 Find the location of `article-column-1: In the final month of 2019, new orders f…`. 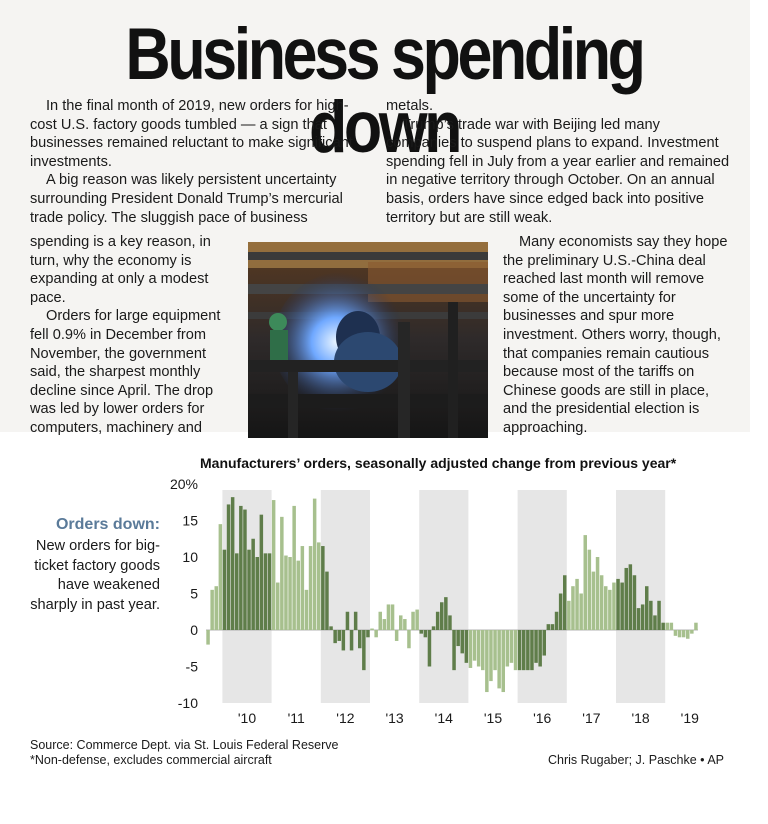

article-column-1: In the final month of 2019, new orders f… is located at coordinates (195, 162).